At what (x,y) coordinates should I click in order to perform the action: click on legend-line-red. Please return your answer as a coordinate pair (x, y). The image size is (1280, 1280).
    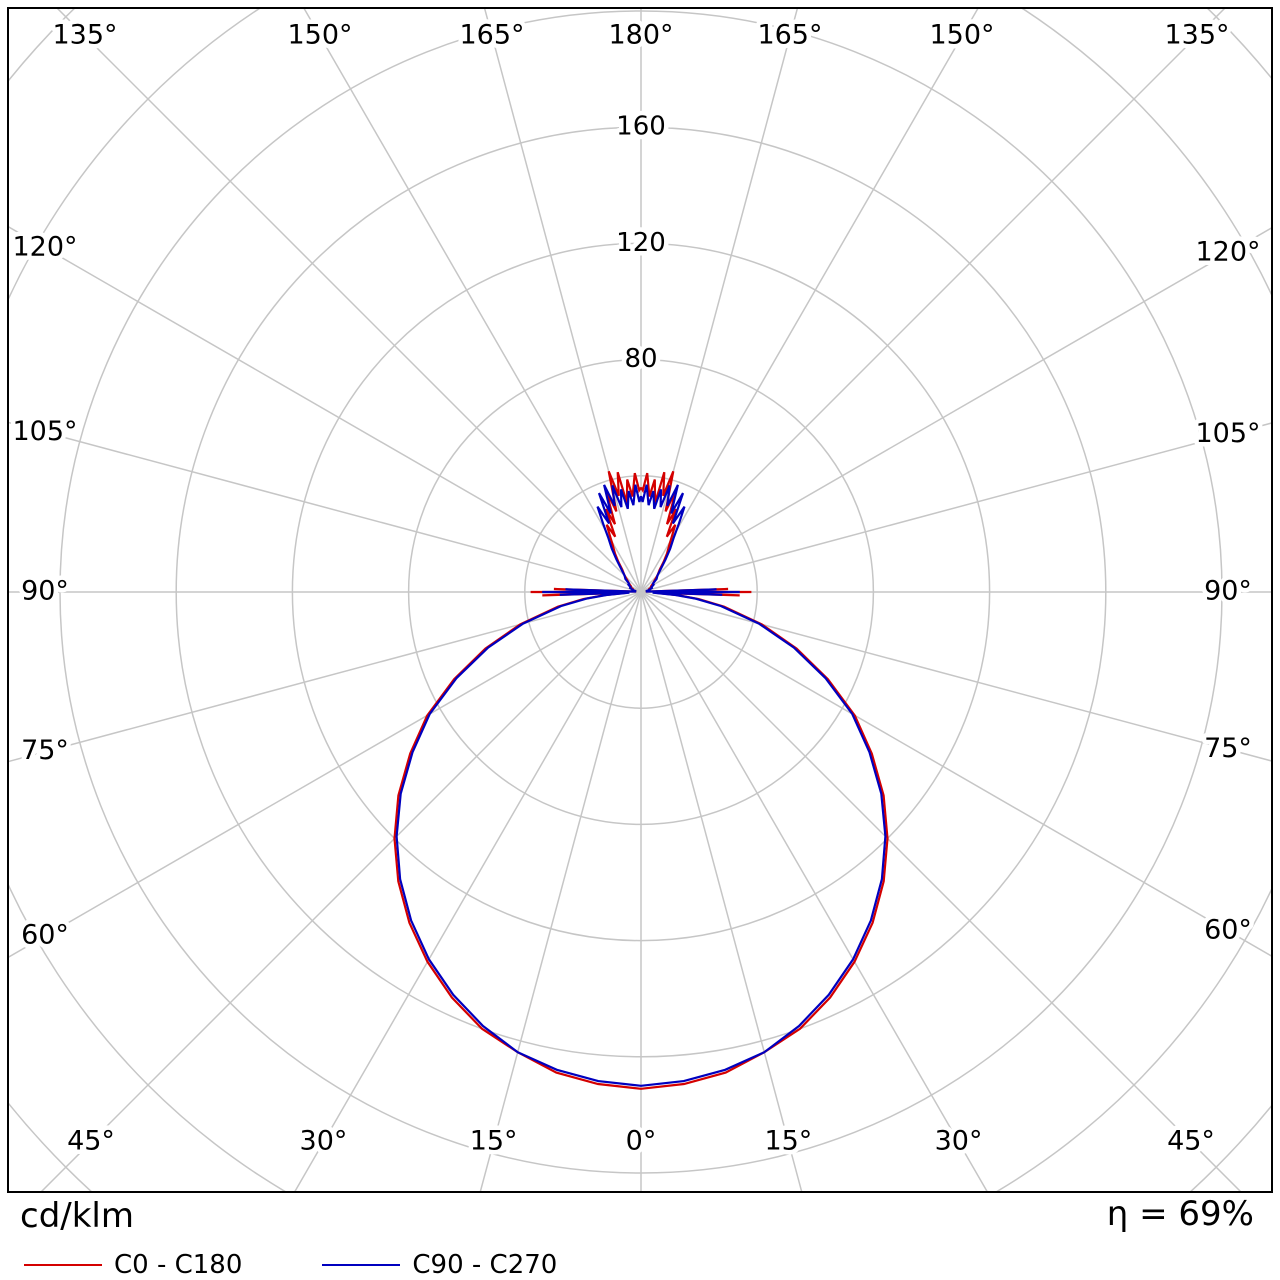
    Looking at the image, I should click on (63, 1265).